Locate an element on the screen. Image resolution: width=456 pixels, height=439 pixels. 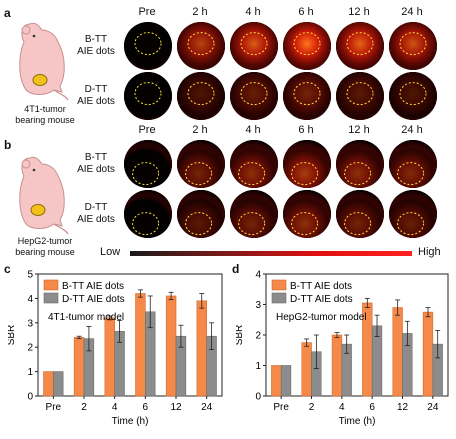
mouse-caption-hepg2-line1: HepG2-tumor is located at coordinates (45, 241).